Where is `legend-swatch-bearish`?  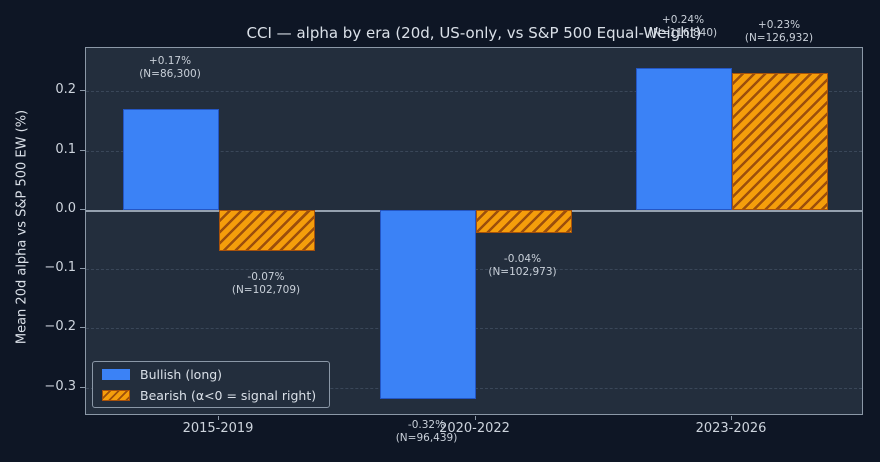 legend-swatch-bearish is located at coordinates (116, 395).